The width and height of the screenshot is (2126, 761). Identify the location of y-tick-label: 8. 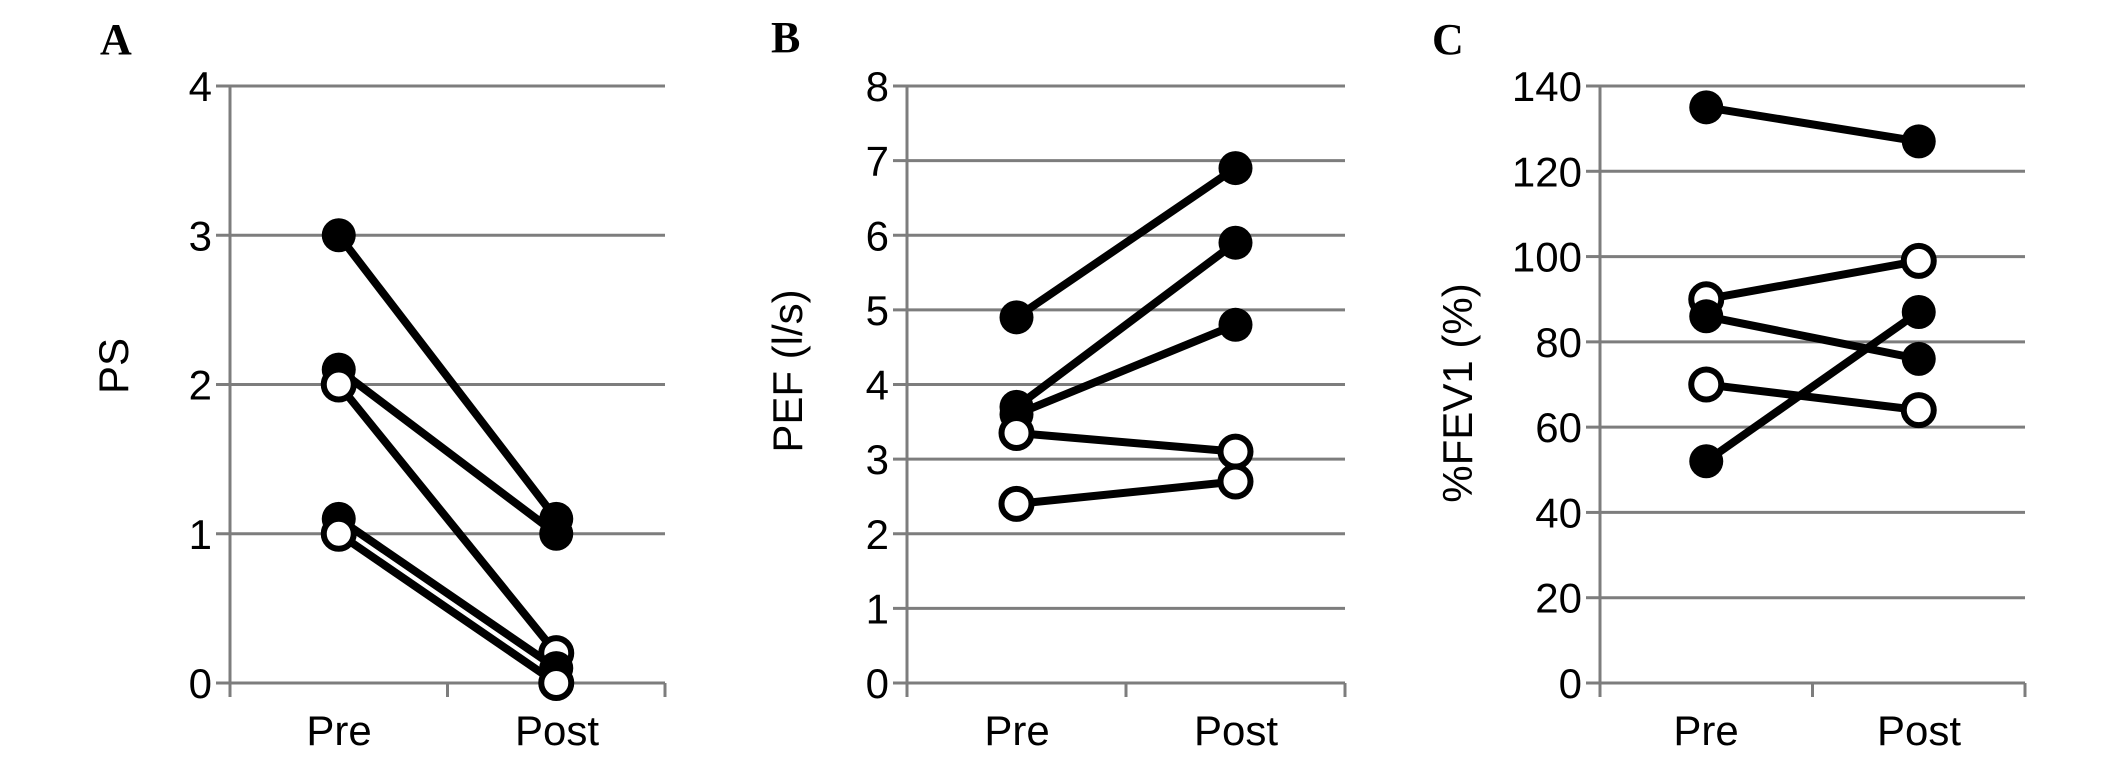
(877, 86).